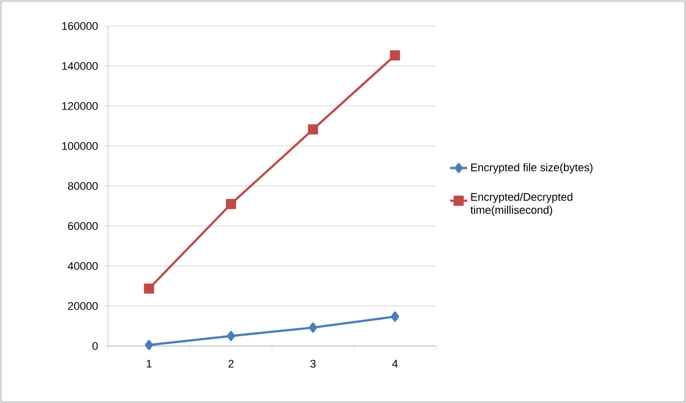 This screenshot has width=686, height=403. I want to click on y-tick-label: 140000, so click(80, 66).